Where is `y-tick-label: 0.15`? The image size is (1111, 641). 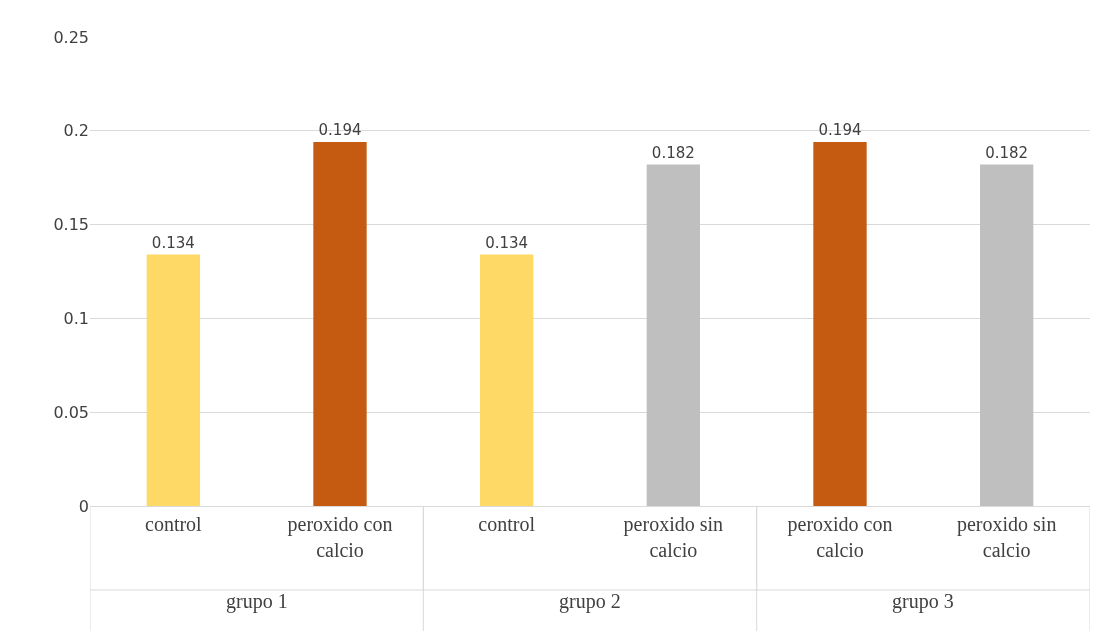 y-tick-label: 0.15 is located at coordinates (71, 225).